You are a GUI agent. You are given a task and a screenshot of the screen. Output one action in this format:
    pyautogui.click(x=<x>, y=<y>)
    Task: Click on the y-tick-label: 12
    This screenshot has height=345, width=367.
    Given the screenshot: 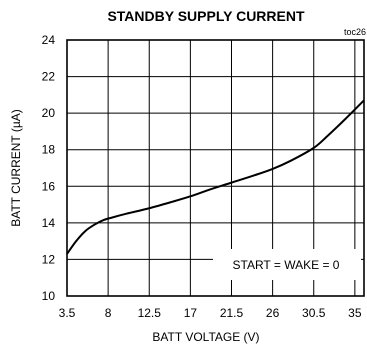 What is the action you would take?
    pyautogui.click(x=49, y=259)
    